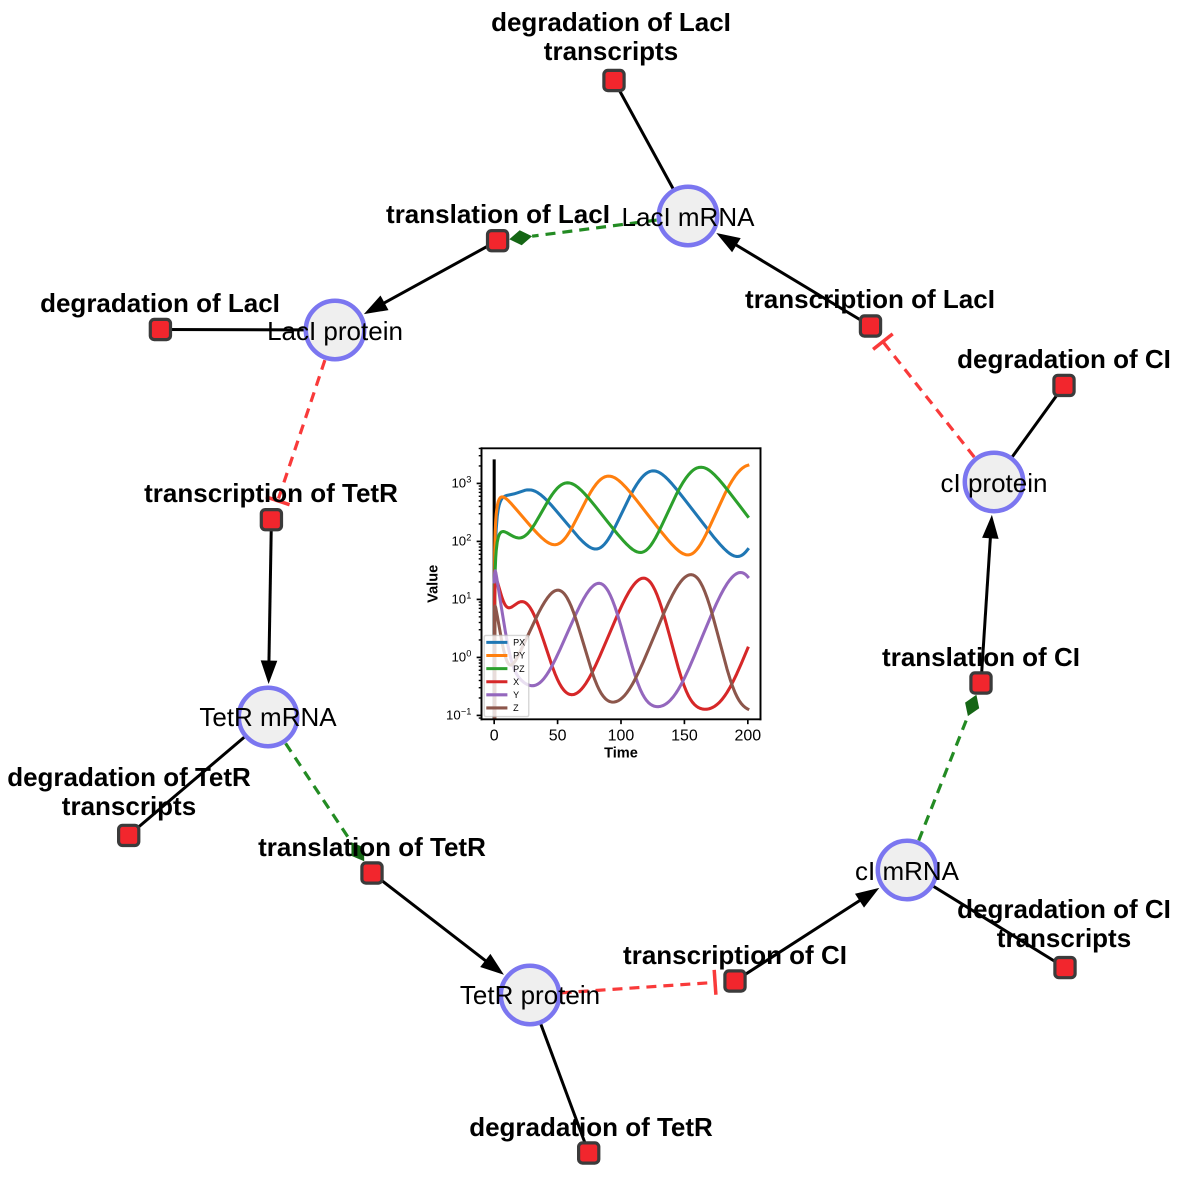 The width and height of the screenshot is (1189, 1200). I want to click on svg-text: Value, so click(433, 584).